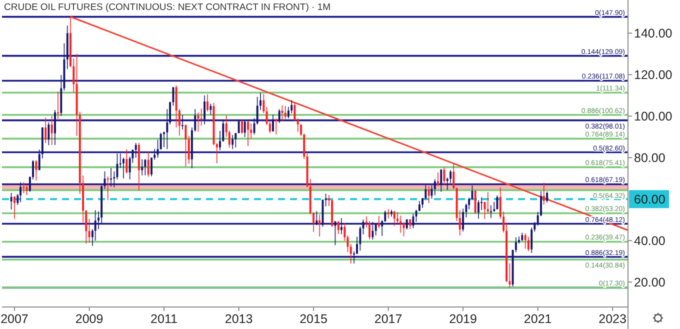  I want to click on x-tick-label: 2015, so click(314, 319).